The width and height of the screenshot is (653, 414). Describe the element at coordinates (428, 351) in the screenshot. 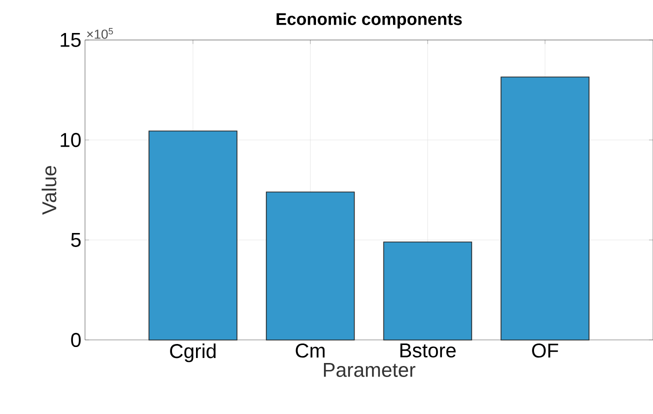

I see `x-tick-label: Bstore` at that location.